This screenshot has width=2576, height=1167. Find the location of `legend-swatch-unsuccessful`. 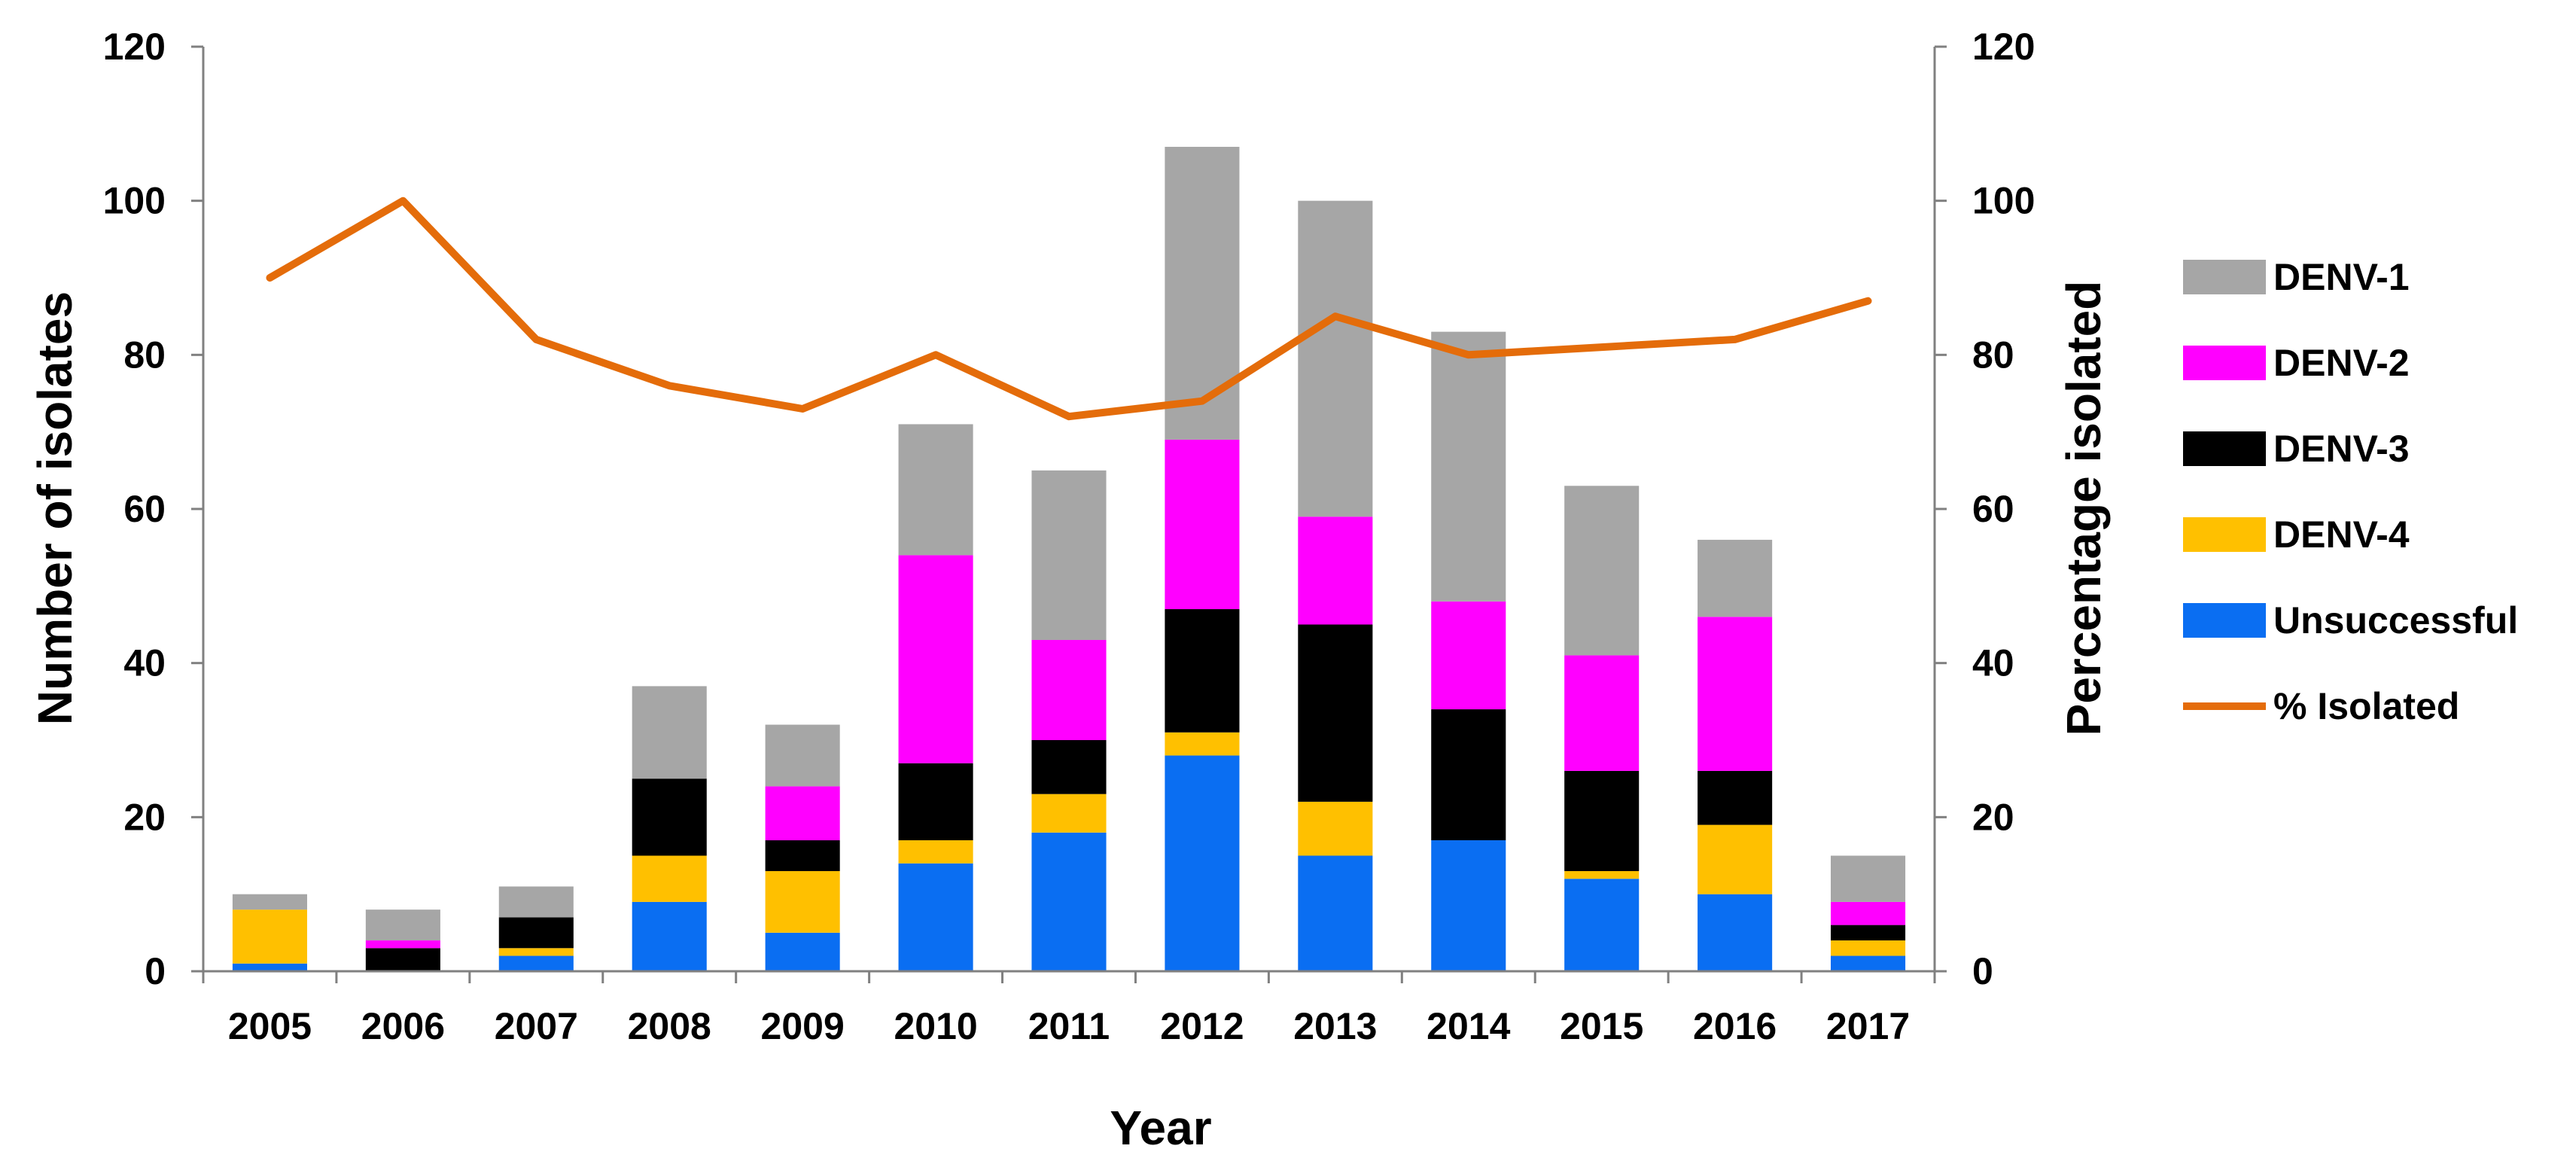

legend-swatch-unsuccessful is located at coordinates (2224, 620).